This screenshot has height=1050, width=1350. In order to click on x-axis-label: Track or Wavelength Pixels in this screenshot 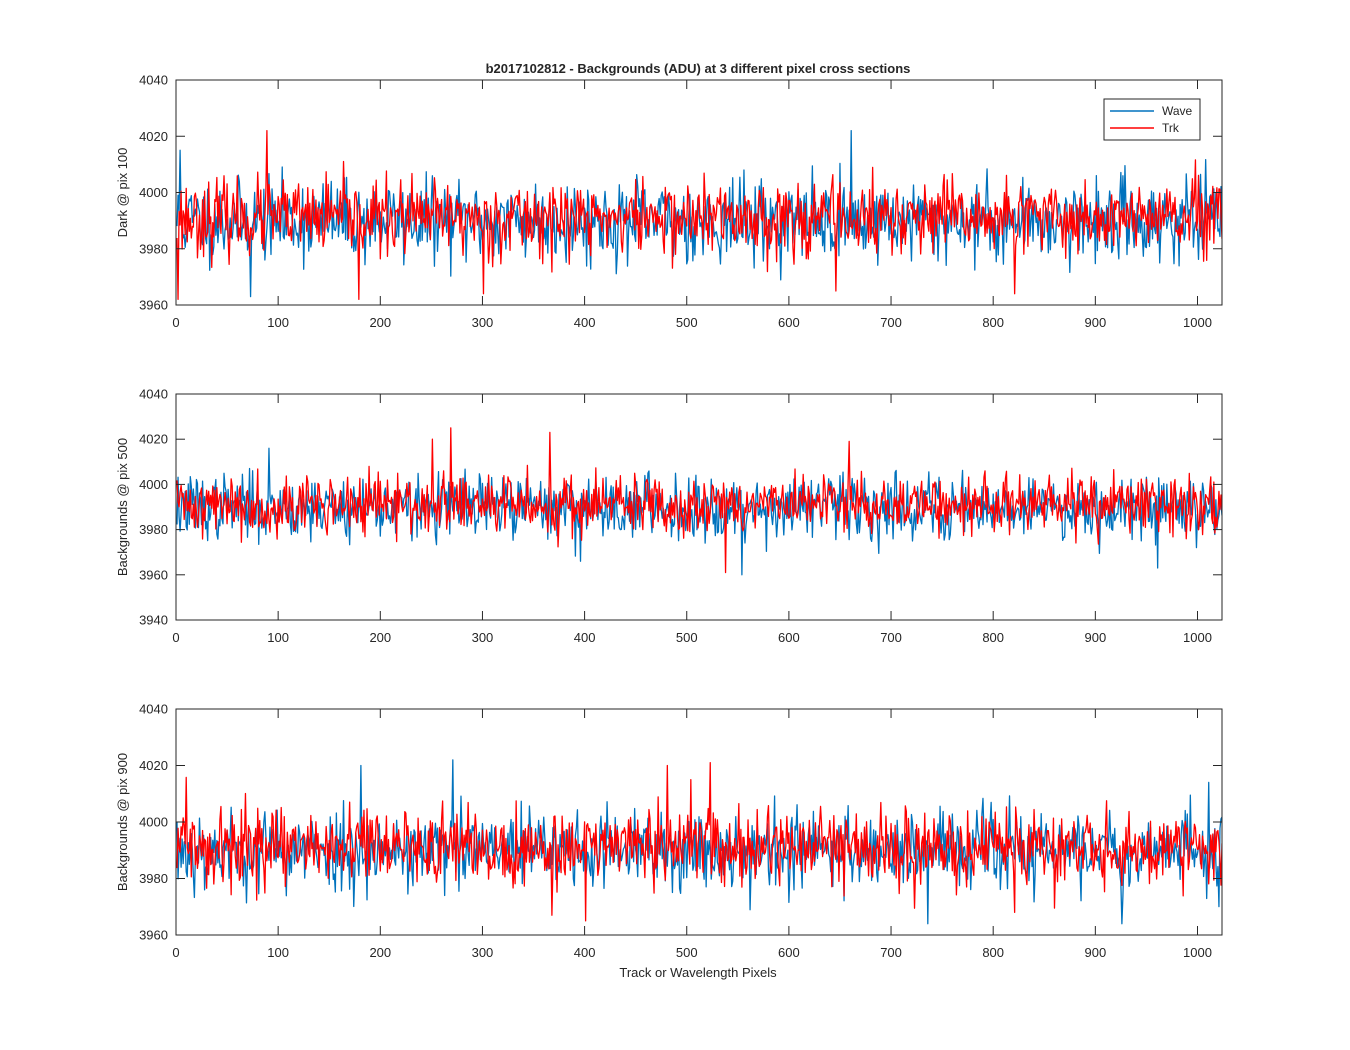, I will do `click(698, 972)`.